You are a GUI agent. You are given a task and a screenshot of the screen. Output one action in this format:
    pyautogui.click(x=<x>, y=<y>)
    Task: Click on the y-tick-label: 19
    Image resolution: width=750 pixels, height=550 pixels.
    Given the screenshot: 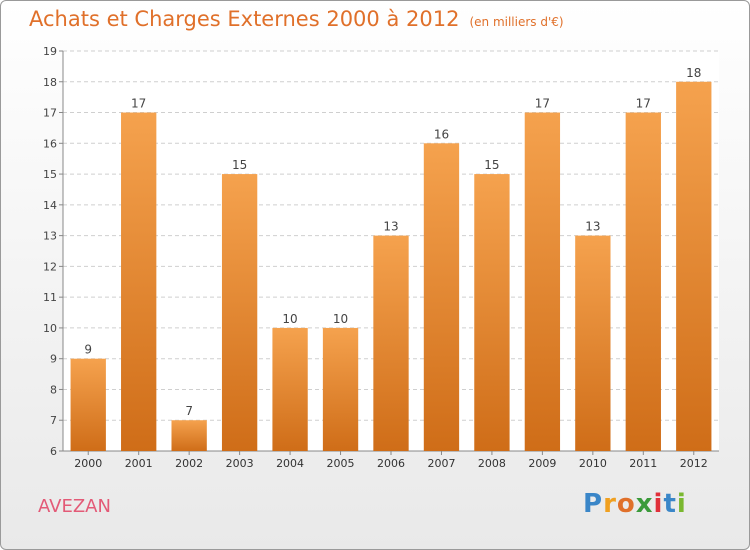 What is the action you would take?
    pyautogui.click(x=50, y=51)
    